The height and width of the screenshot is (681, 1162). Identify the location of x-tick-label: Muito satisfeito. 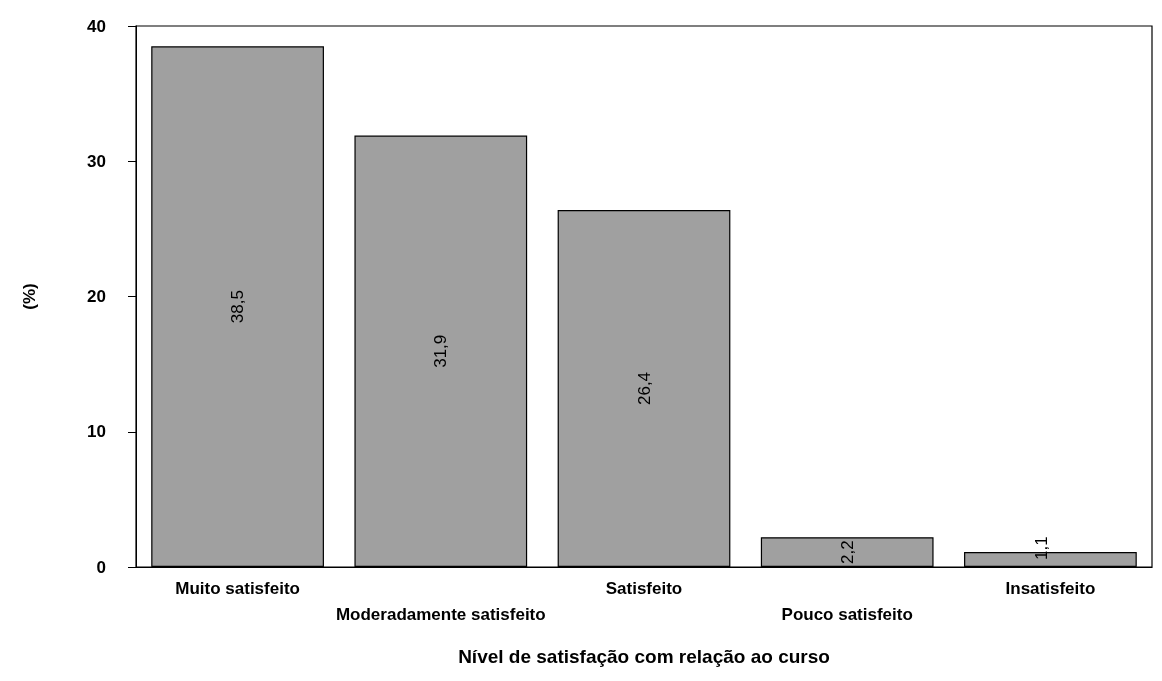
(237, 588).